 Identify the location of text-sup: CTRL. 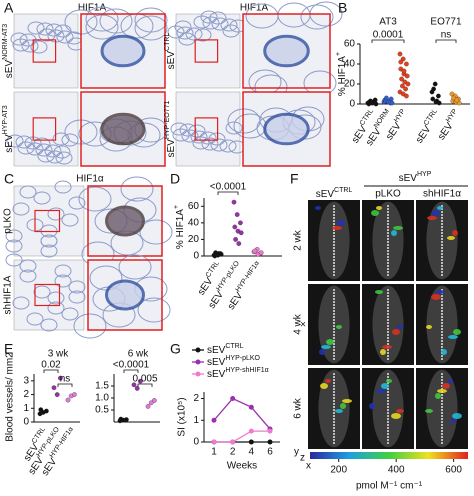
(343, 190).